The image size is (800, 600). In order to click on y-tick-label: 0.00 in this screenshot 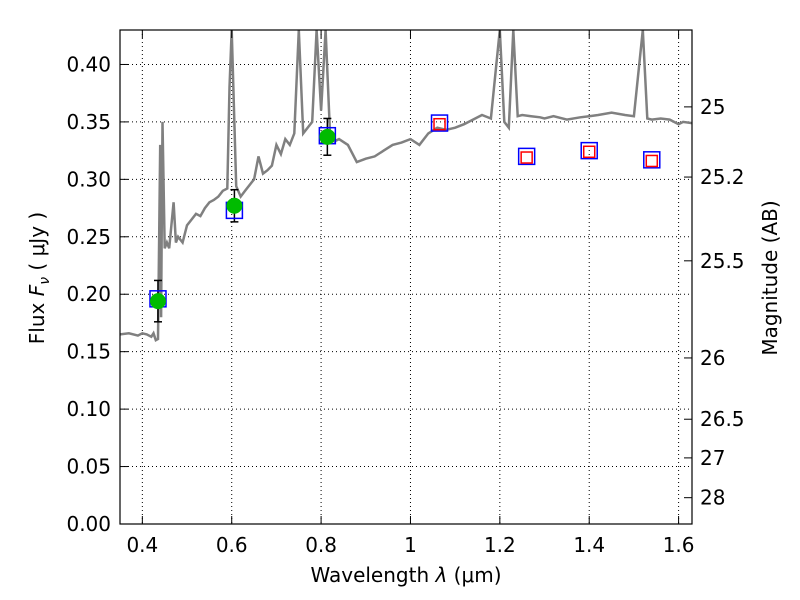, I will do `click(88, 524)`.